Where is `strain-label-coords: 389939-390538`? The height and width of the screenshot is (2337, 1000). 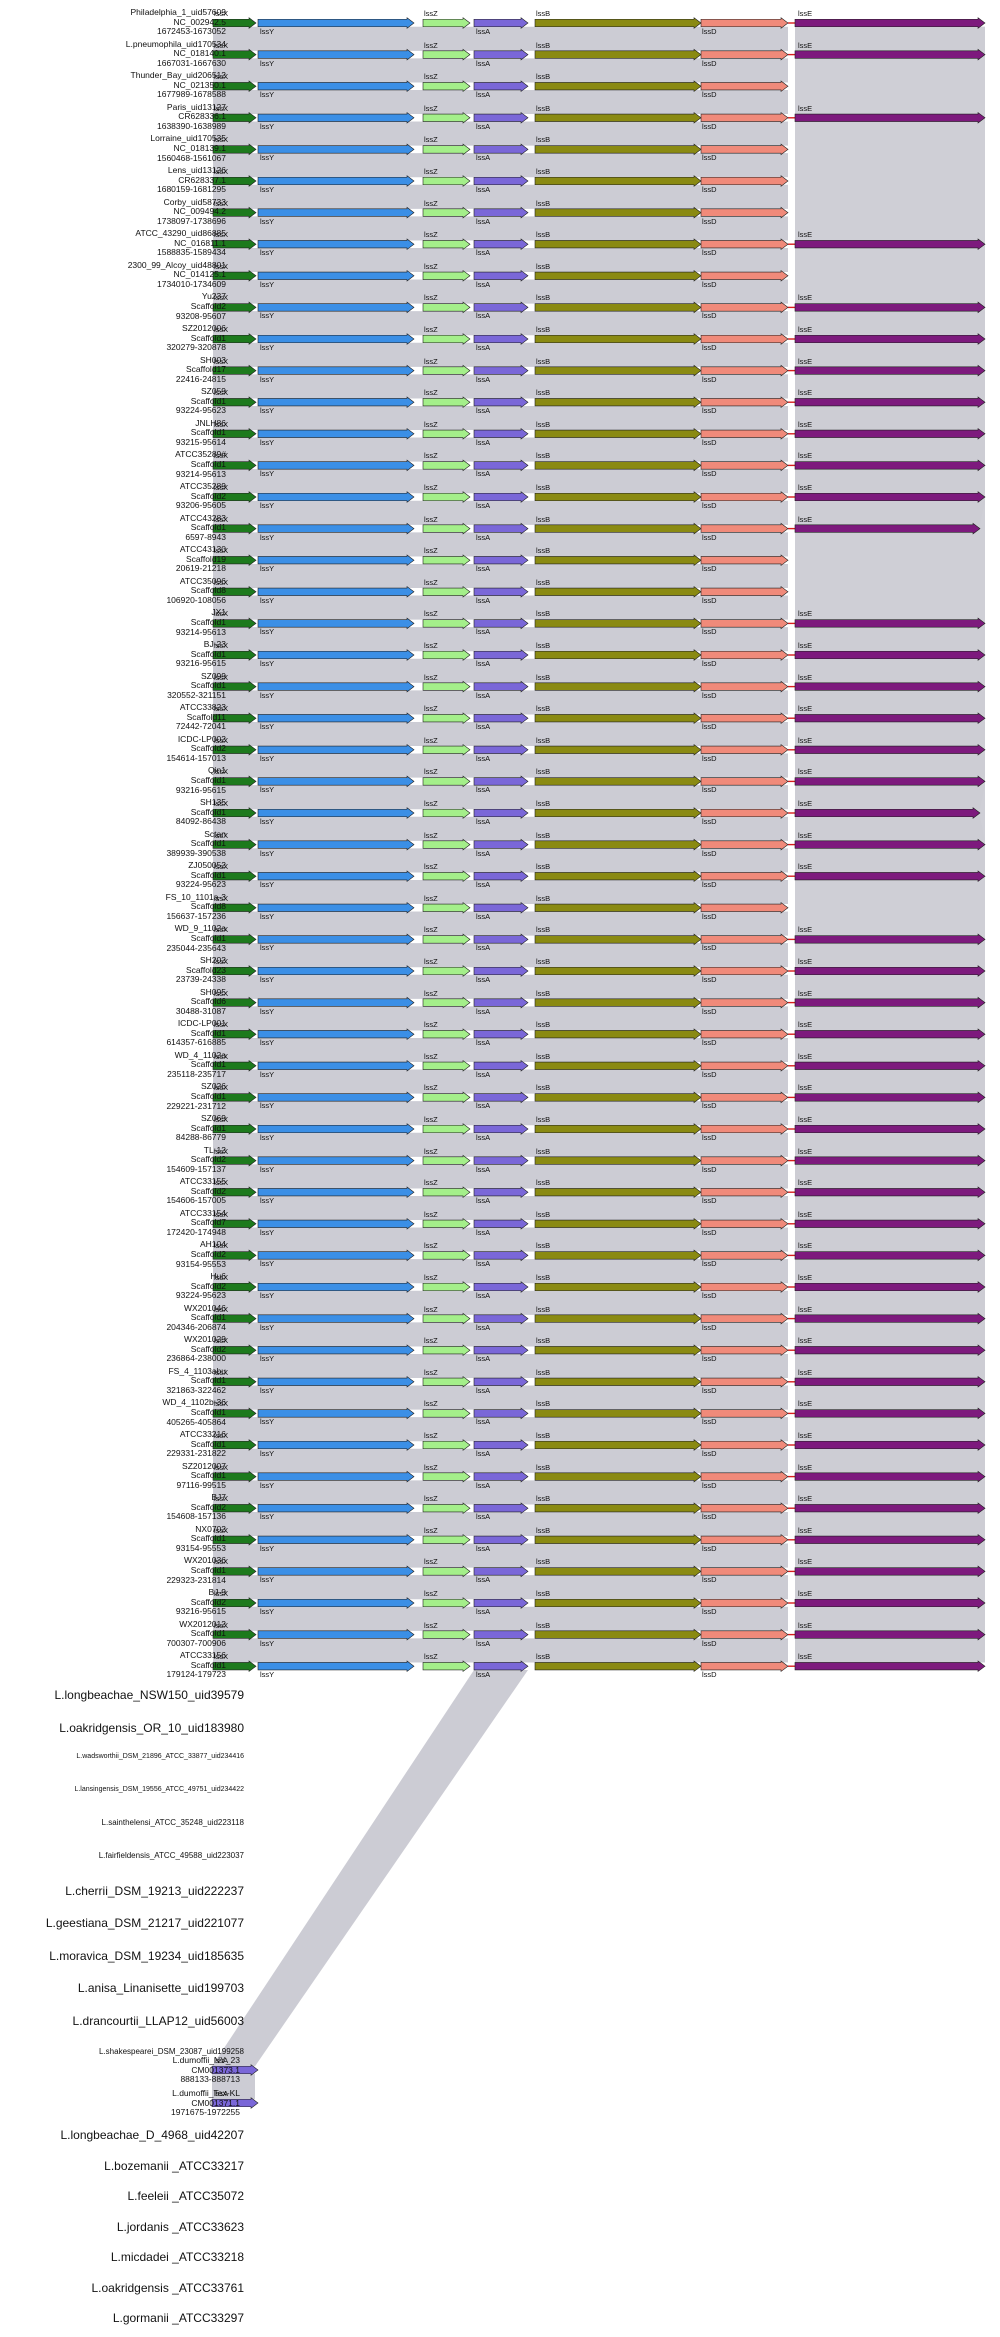 strain-label-coords: 389939-390538 is located at coordinates (196, 852).